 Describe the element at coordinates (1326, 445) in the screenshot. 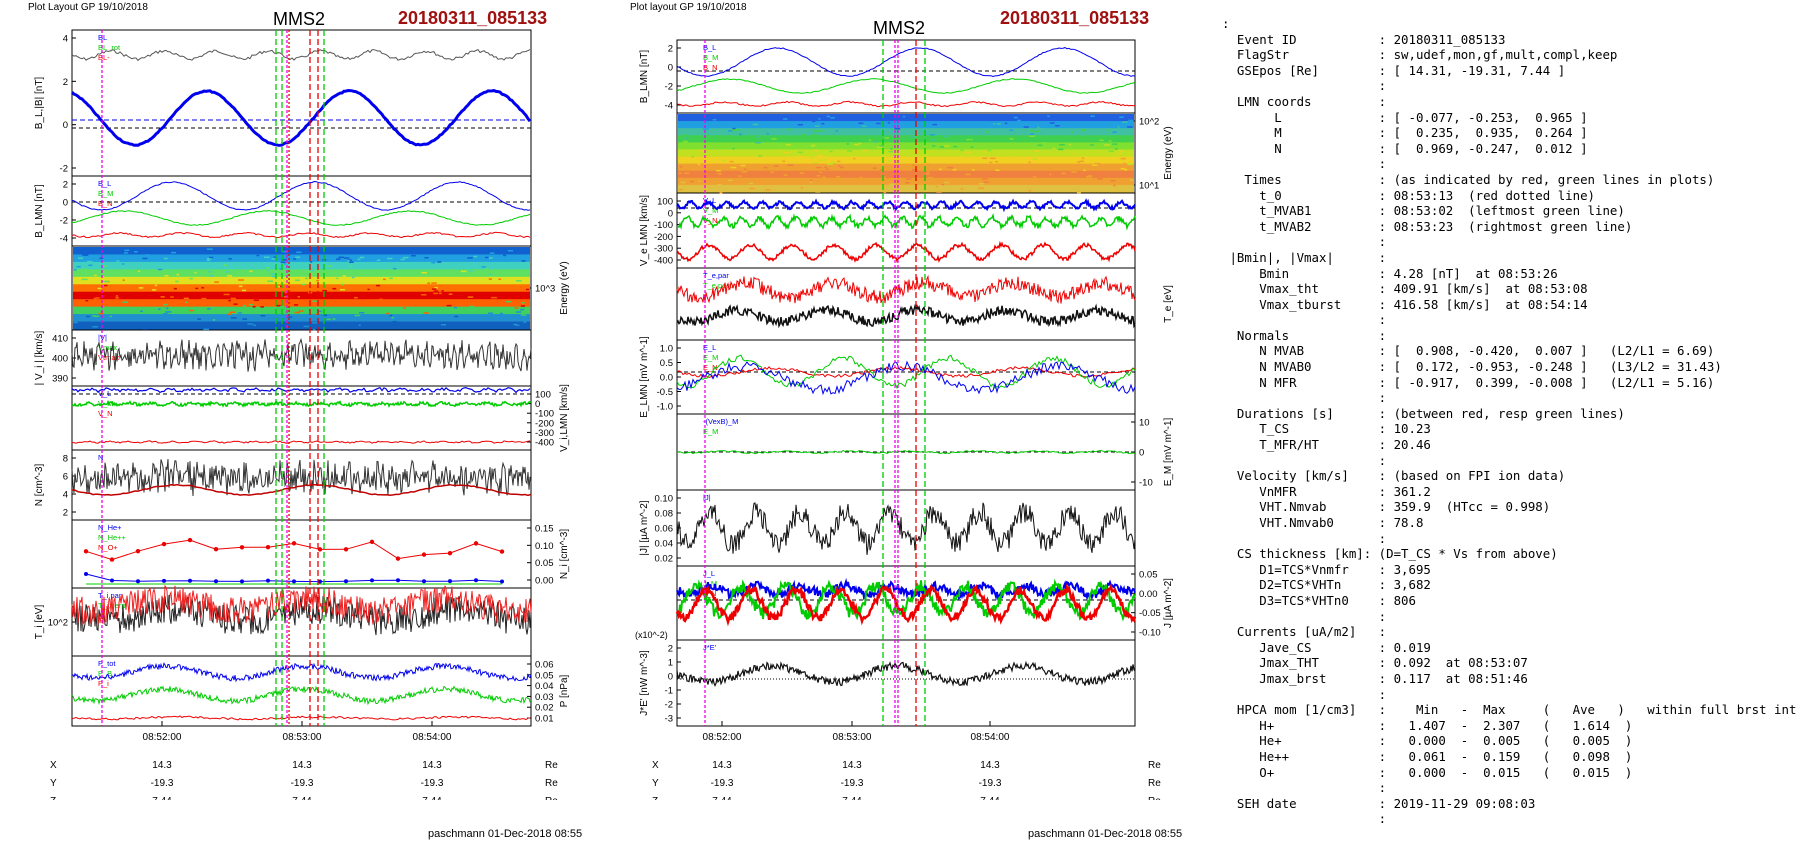

I see `info-line: T_MFR/HT : 20.46` at that location.